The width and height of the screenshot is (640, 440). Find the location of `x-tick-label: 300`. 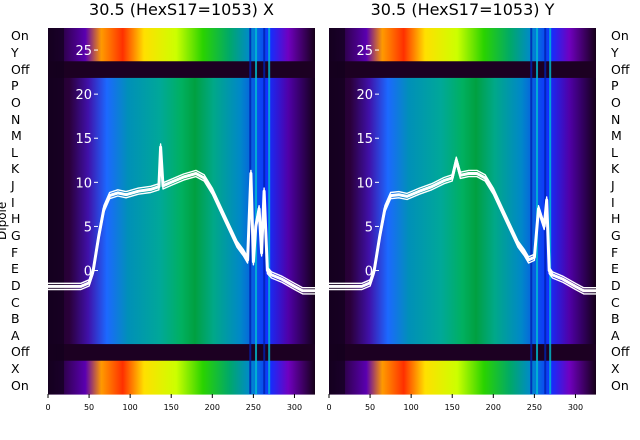

x-tick-label: 300 is located at coordinates (575, 407).